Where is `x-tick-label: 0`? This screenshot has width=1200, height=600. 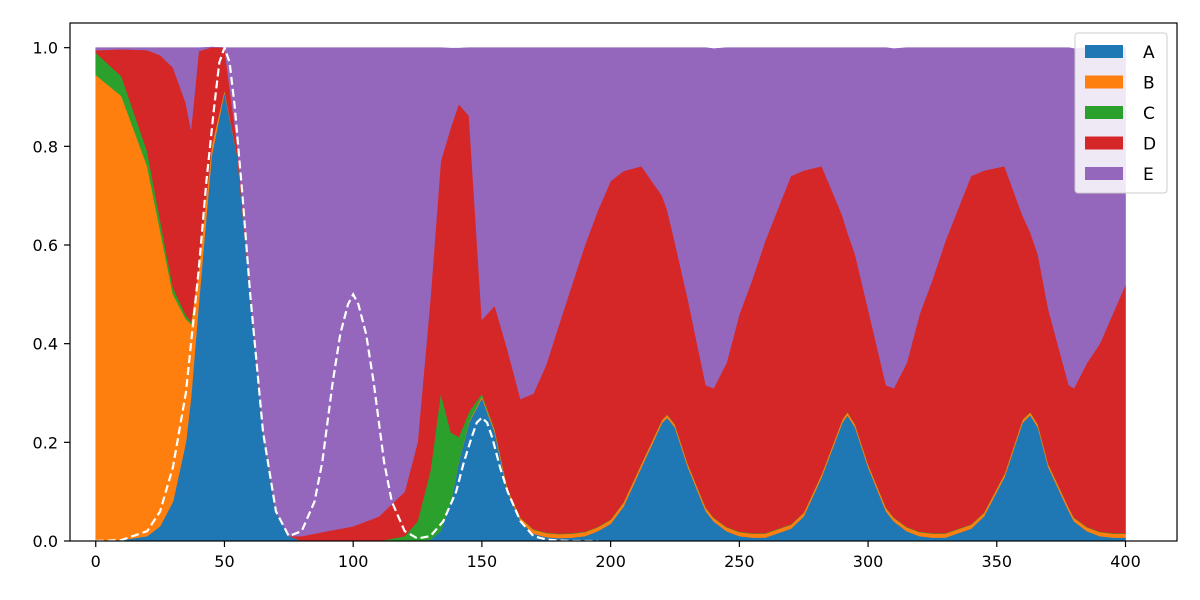 x-tick-label: 0 is located at coordinates (96, 561).